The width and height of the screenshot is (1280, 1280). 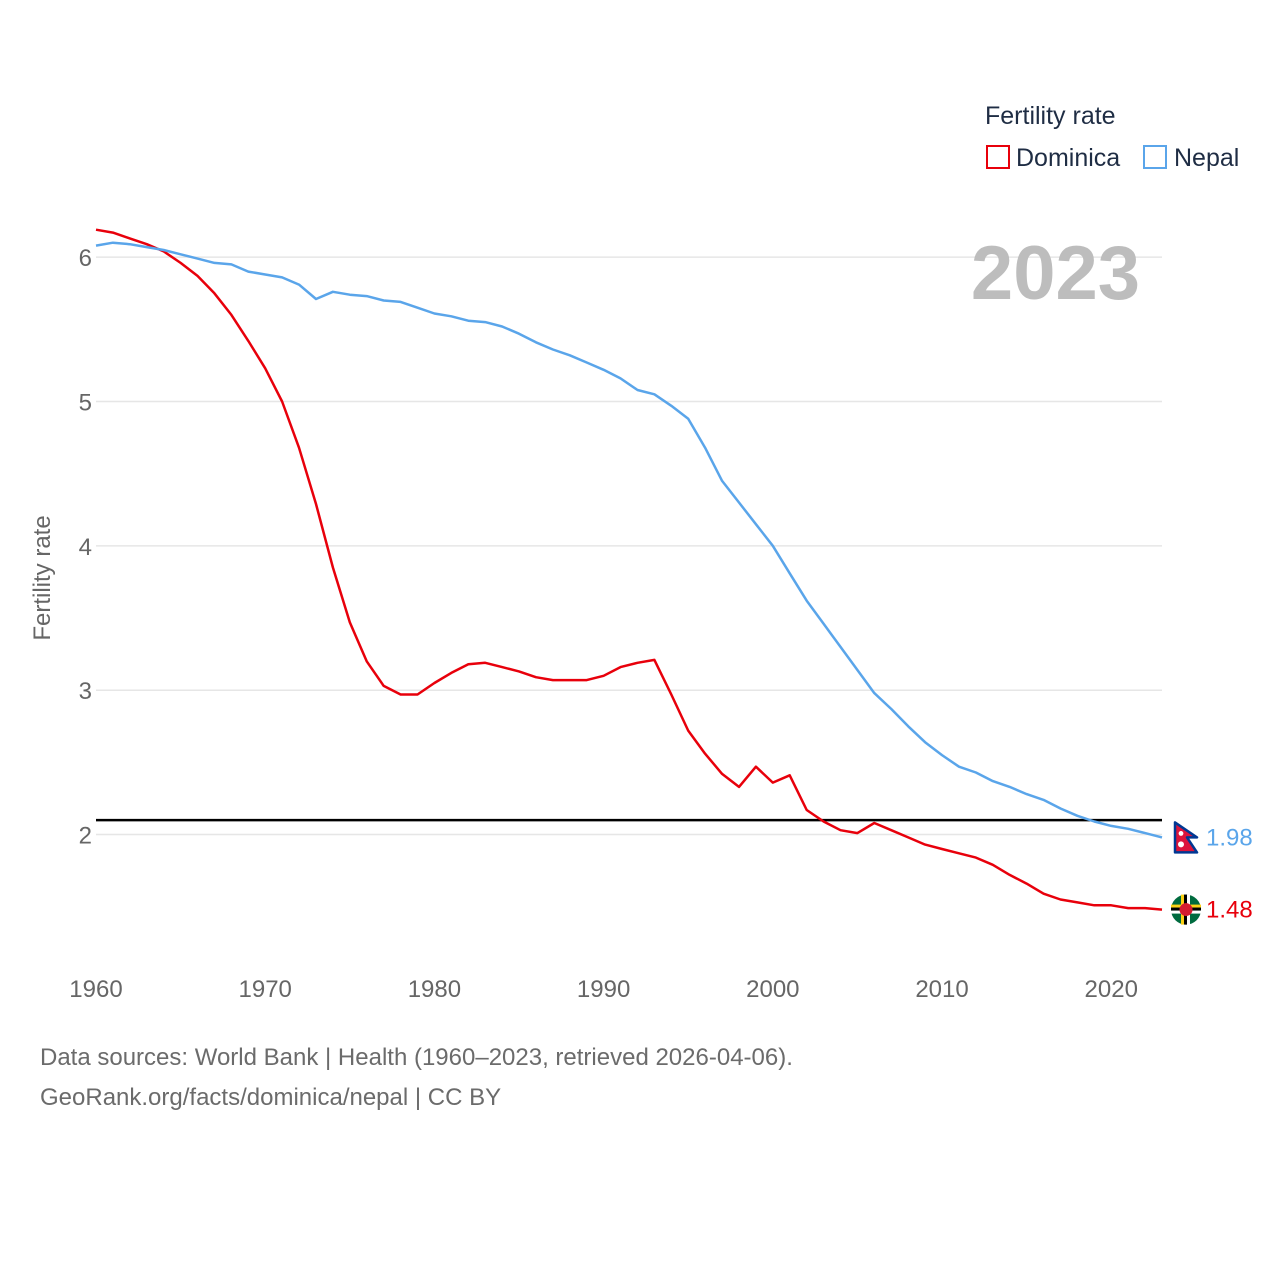 What do you see at coordinates (1186, 837) in the screenshot?
I see `nepal-flag-icon` at bounding box center [1186, 837].